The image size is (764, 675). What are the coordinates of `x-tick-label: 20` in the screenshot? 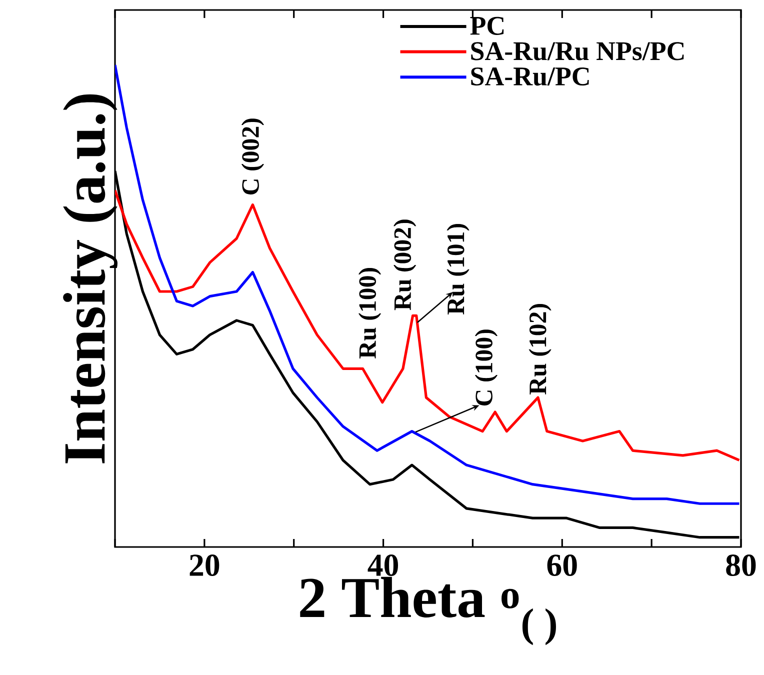 It's located at (205, 565).